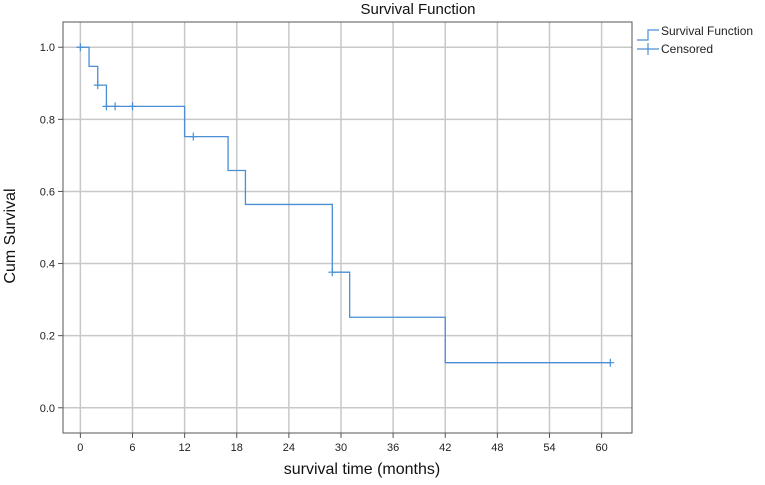 Image resolution: width=765 pixels, height=485 pixels. Describe the element at coordinates (601, 448) in the screenshot. I see `x-tick-label: 60` at that location.